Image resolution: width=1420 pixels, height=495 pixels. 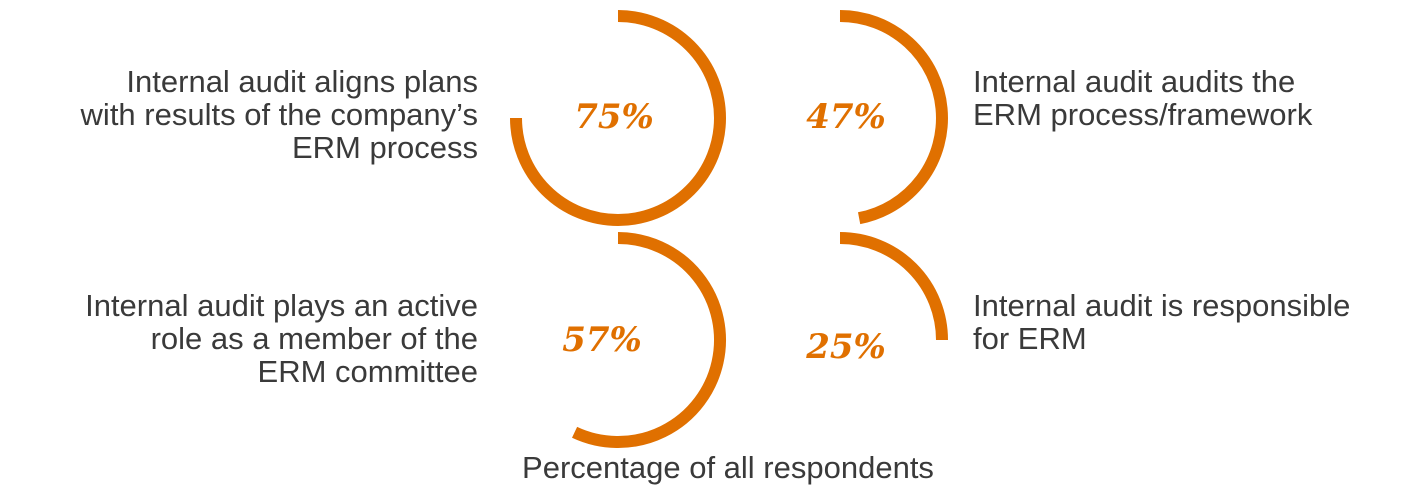 I want to click on chart-caption: Percentage of all respondents, so click(x=728, y=467).